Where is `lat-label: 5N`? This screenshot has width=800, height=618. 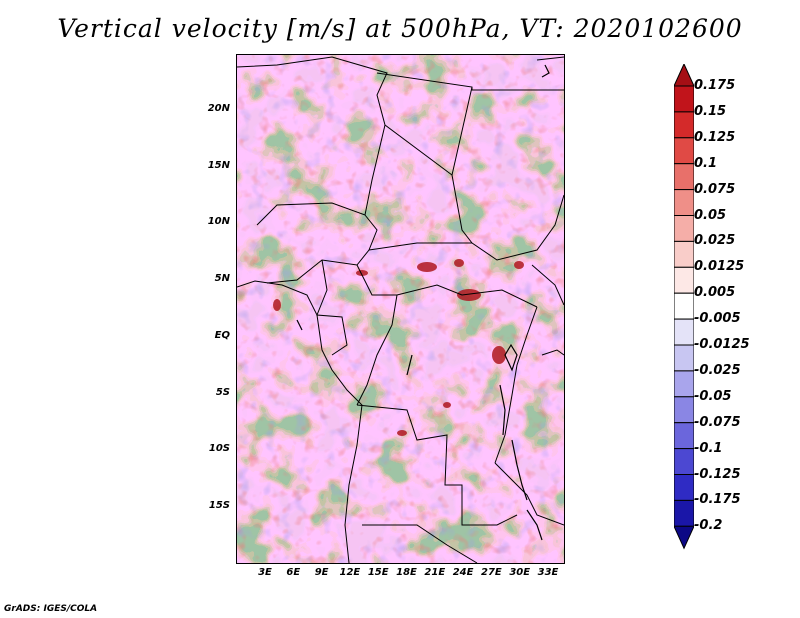 lat-label: 5N is located at coordinates (222, 279).